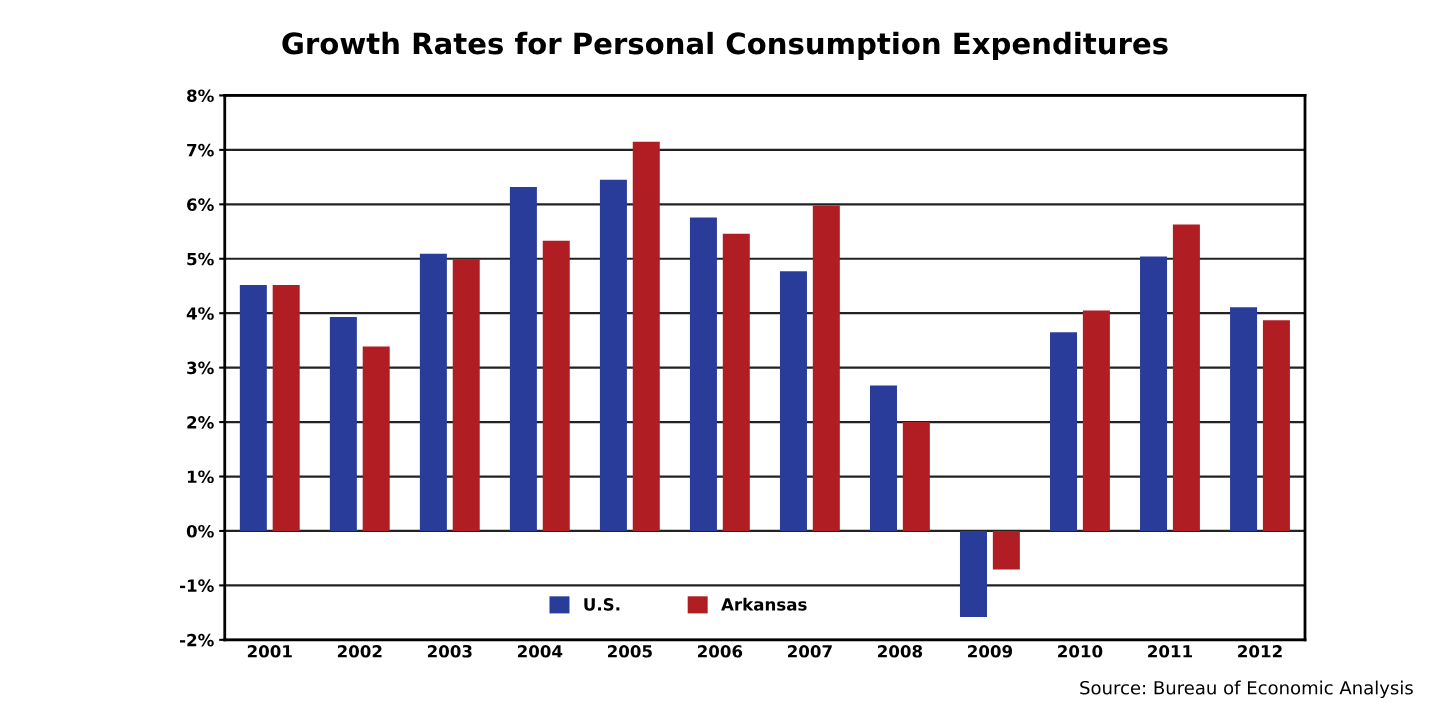 The width and height of the screenshot is (1450, 707). What do you see at coordinates (200, 96) in the screenshot?
I see `y-tick-label: 8%` at bounding box center [200, 96].